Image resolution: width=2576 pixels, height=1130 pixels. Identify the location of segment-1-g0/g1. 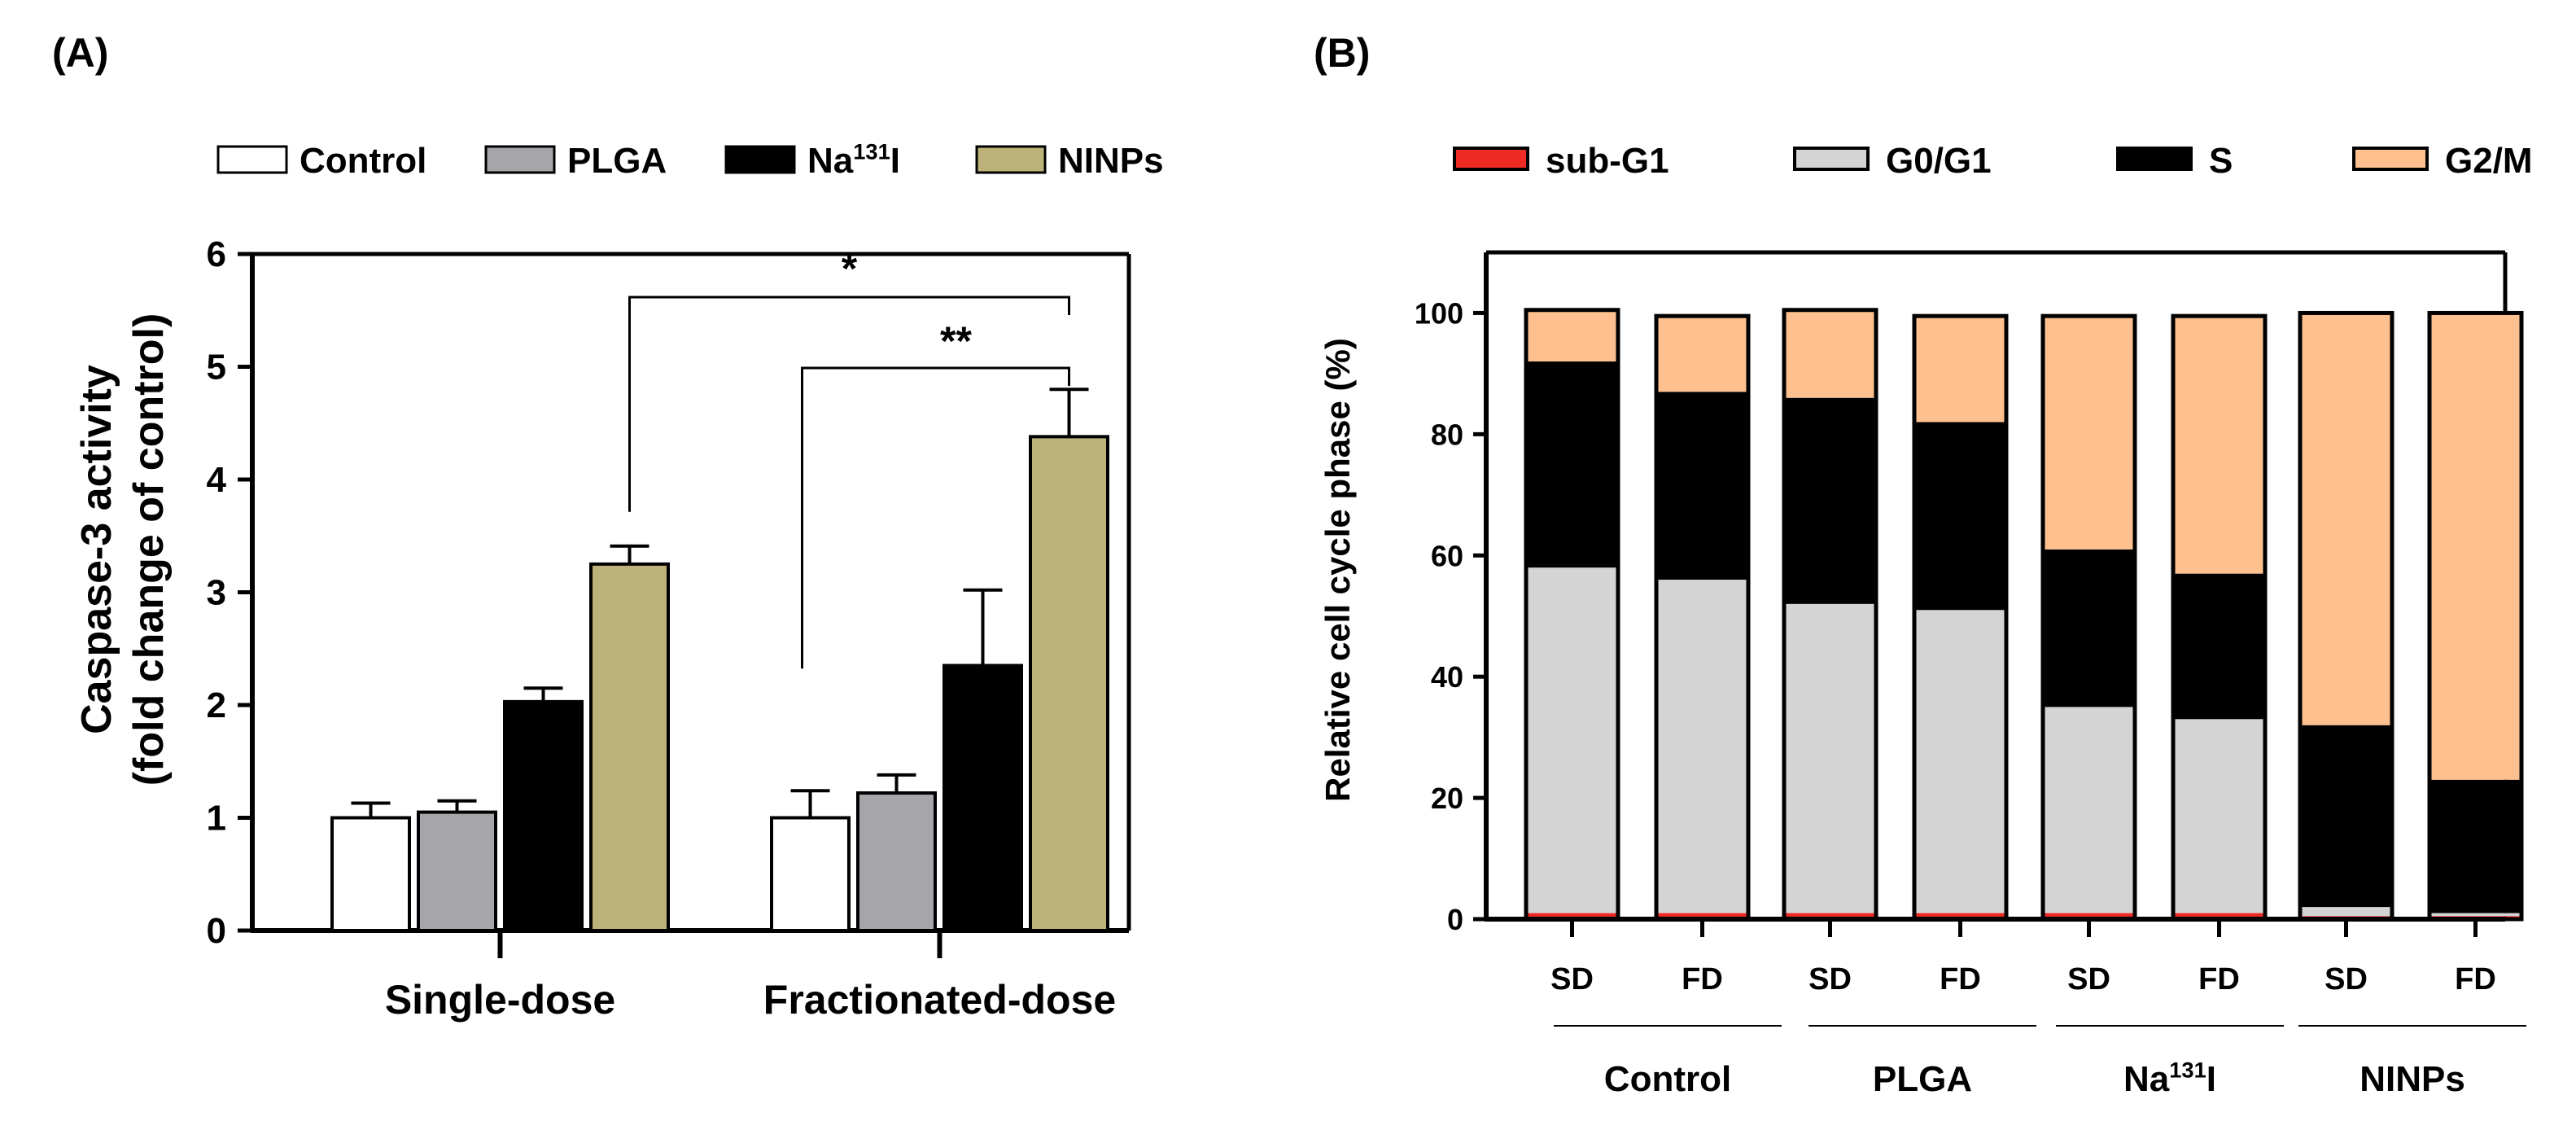
(1702, 746).